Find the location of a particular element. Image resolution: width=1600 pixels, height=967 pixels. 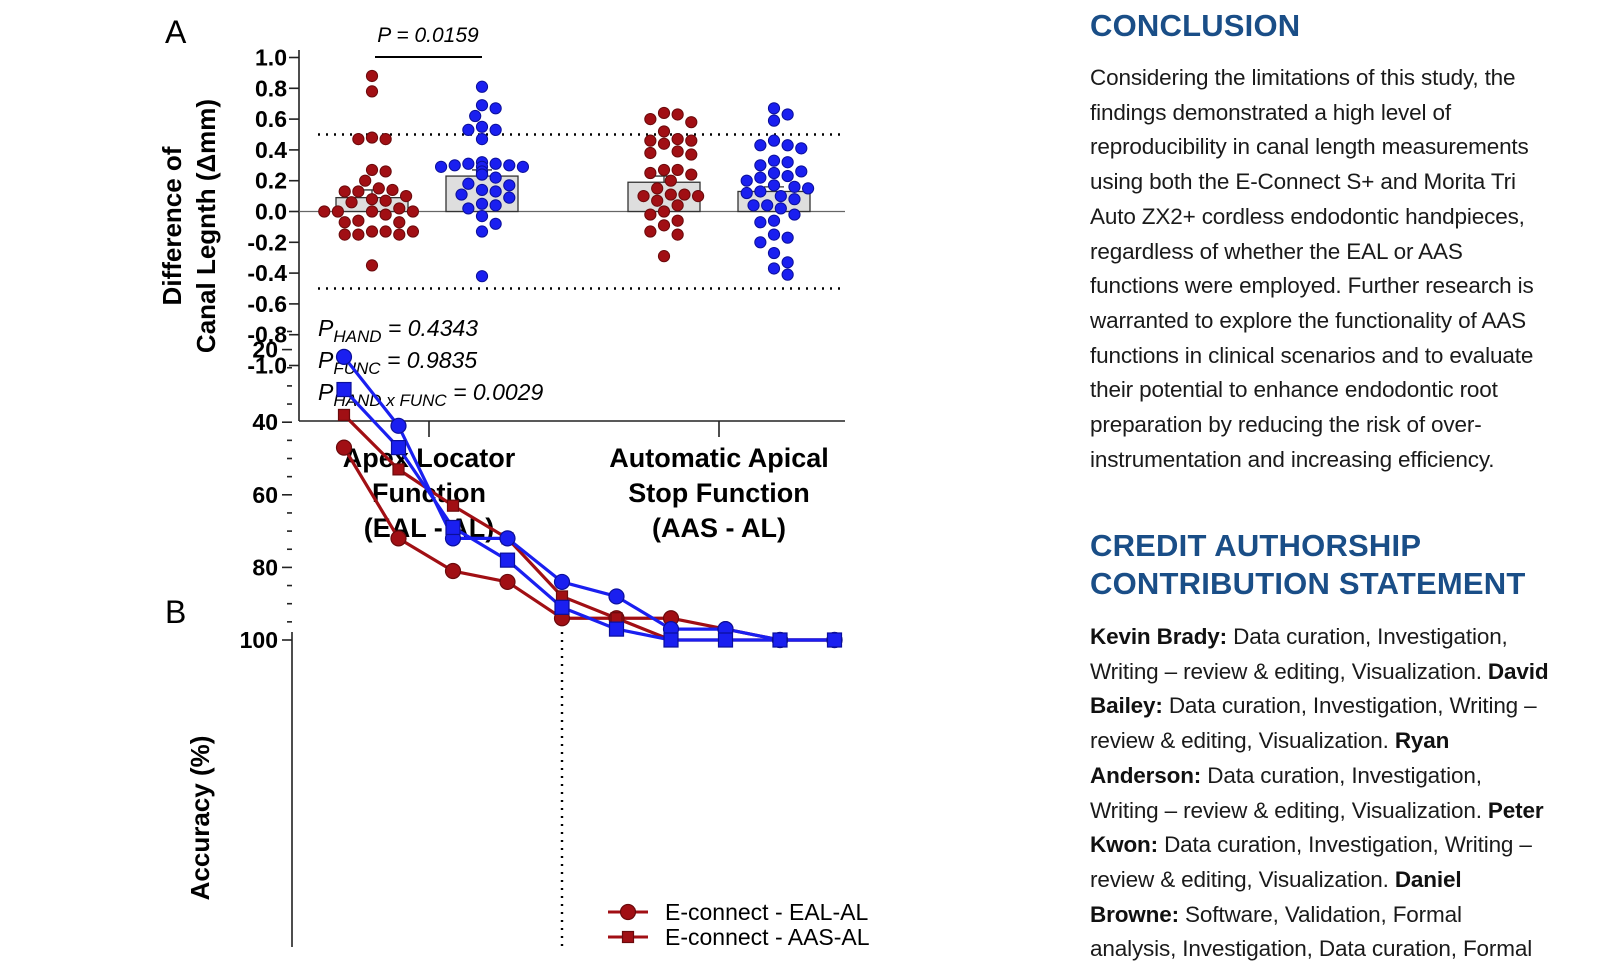

author-name: Daniel is located at coordinates (1428, 879).